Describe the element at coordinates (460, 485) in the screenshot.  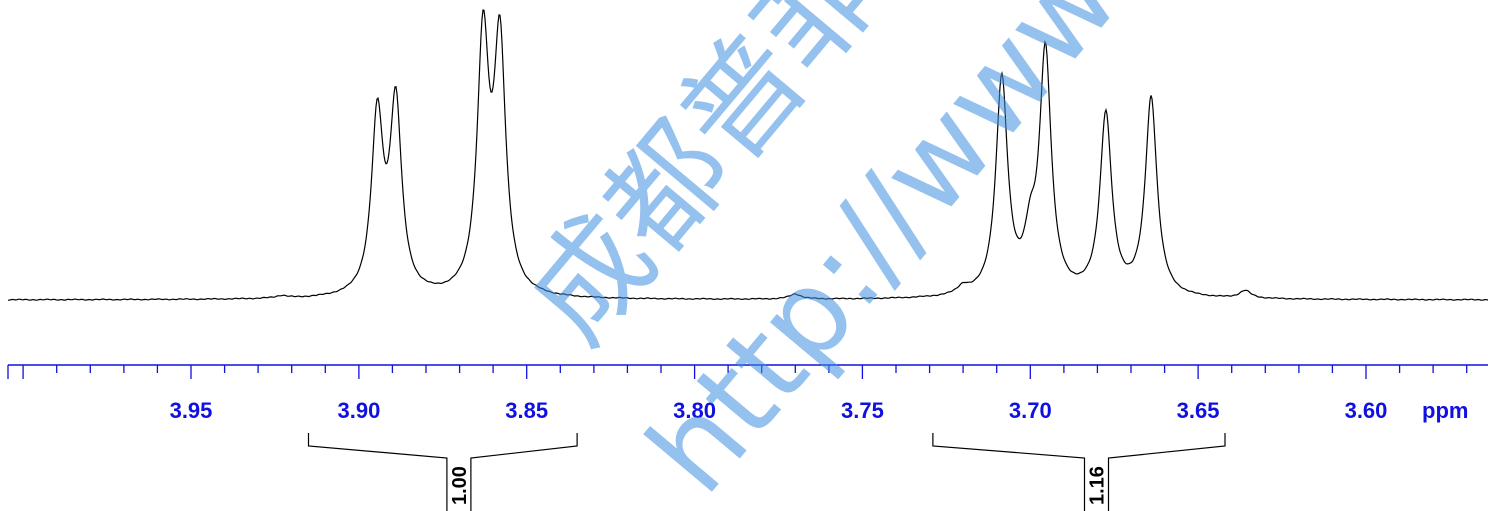
I see `integral-value: 1.00` at that location.